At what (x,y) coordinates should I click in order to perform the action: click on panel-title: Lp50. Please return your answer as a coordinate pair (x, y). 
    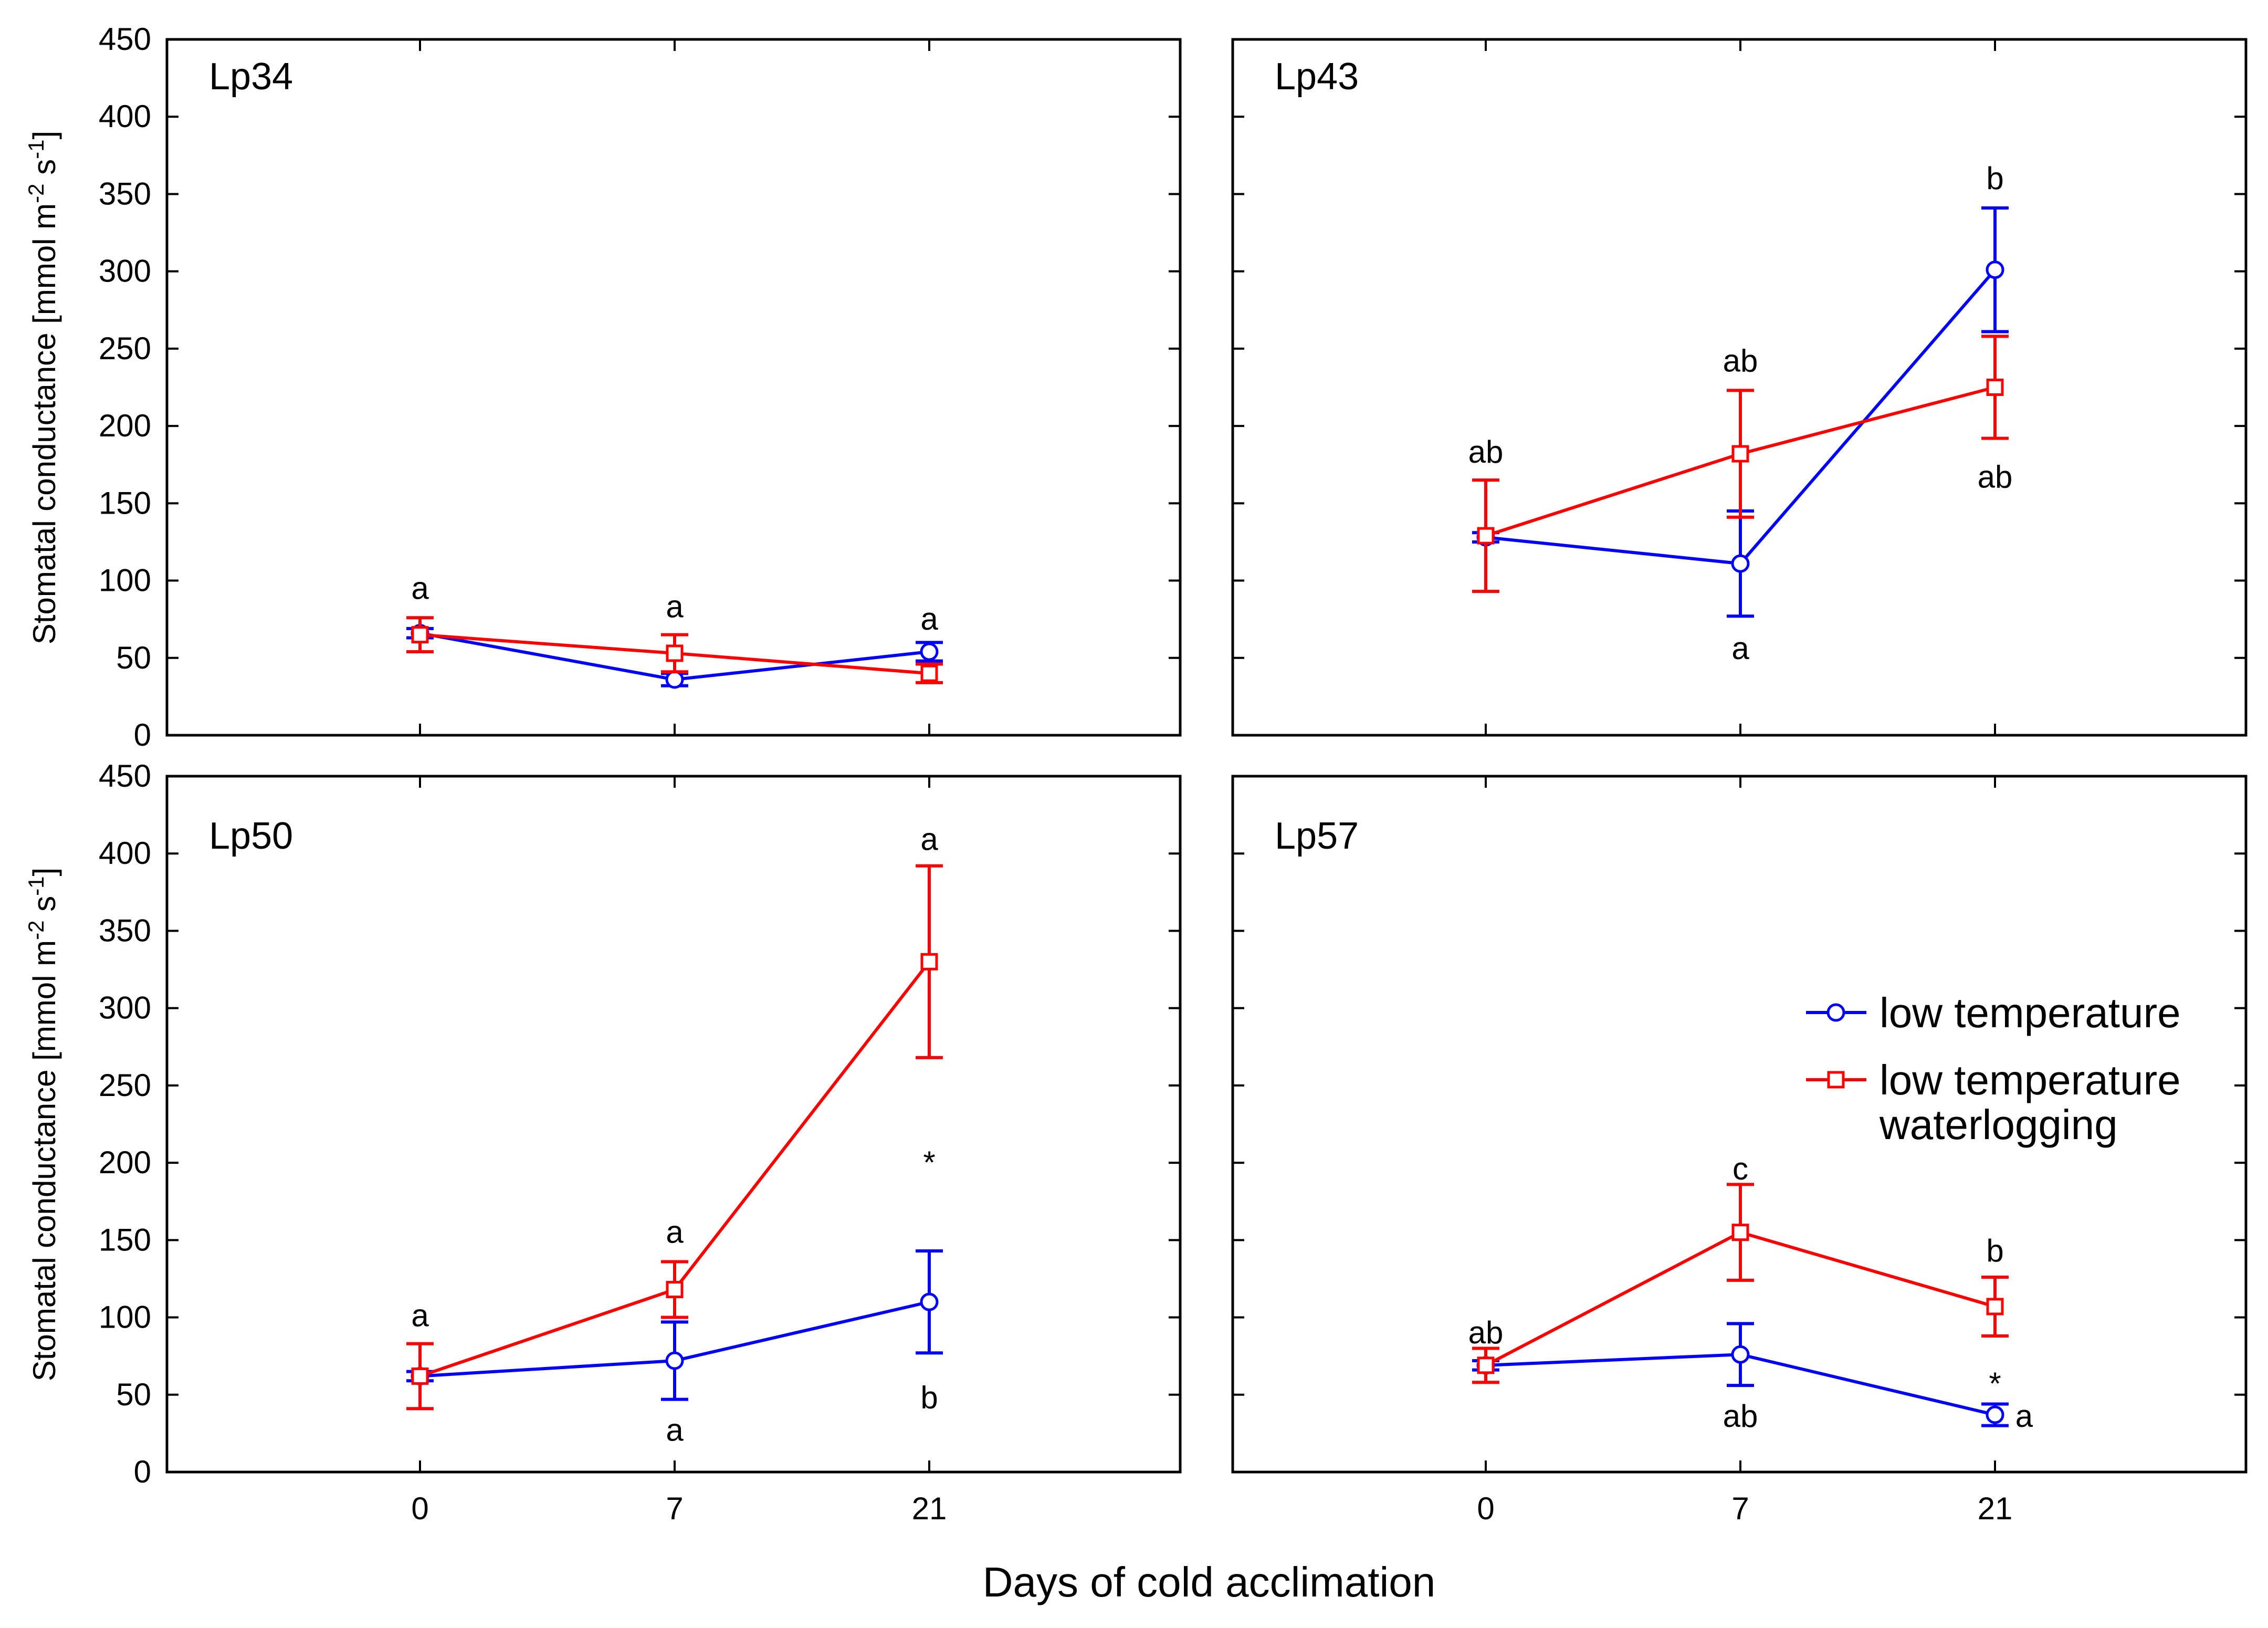
    Looking at the image, I should click on (251, 836).